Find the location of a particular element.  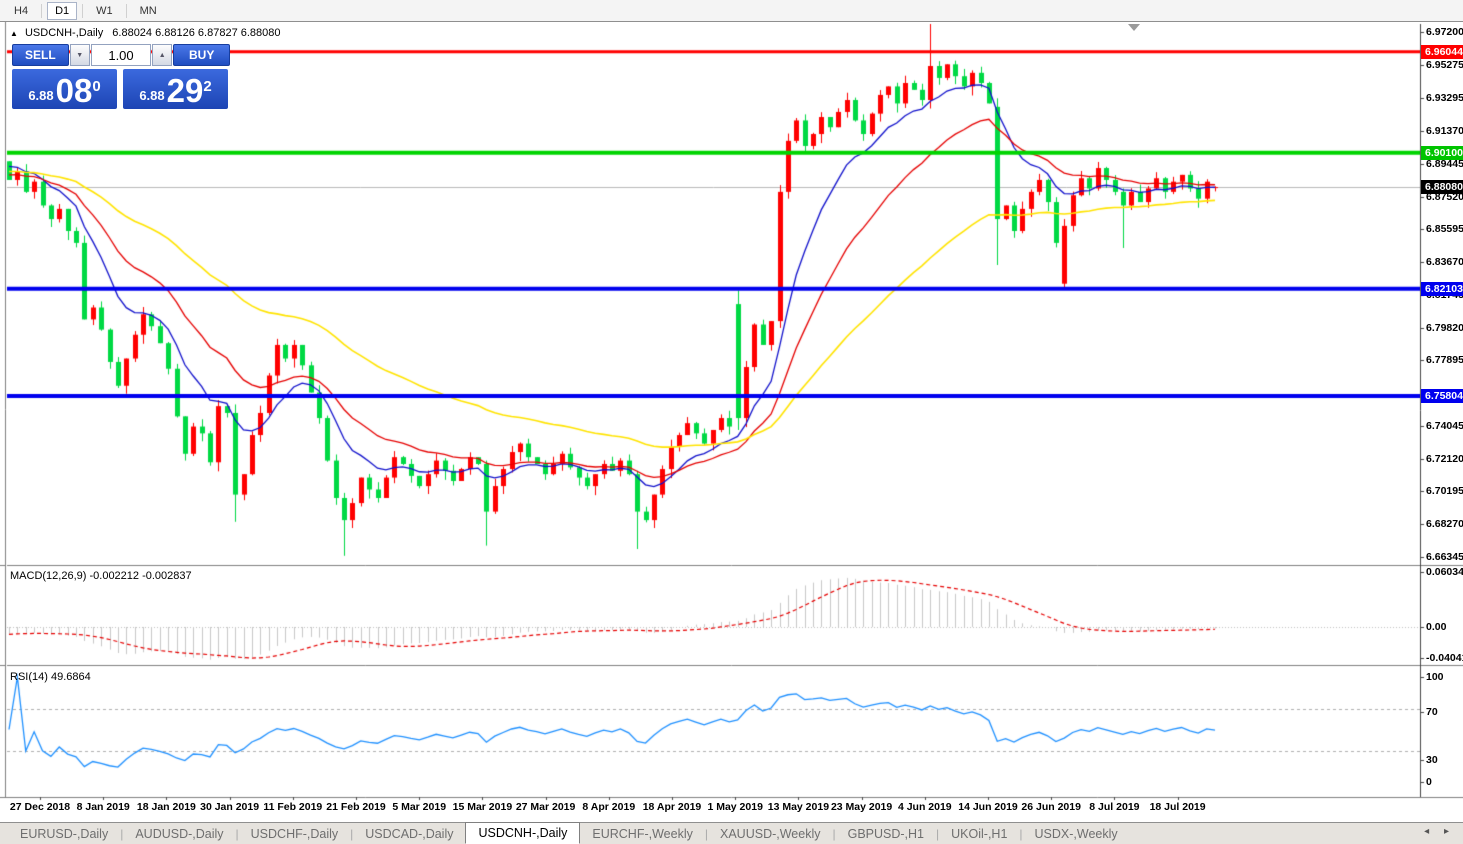

date-tick-label: 30 Jan 2019 is located at coordinates (230, 807).